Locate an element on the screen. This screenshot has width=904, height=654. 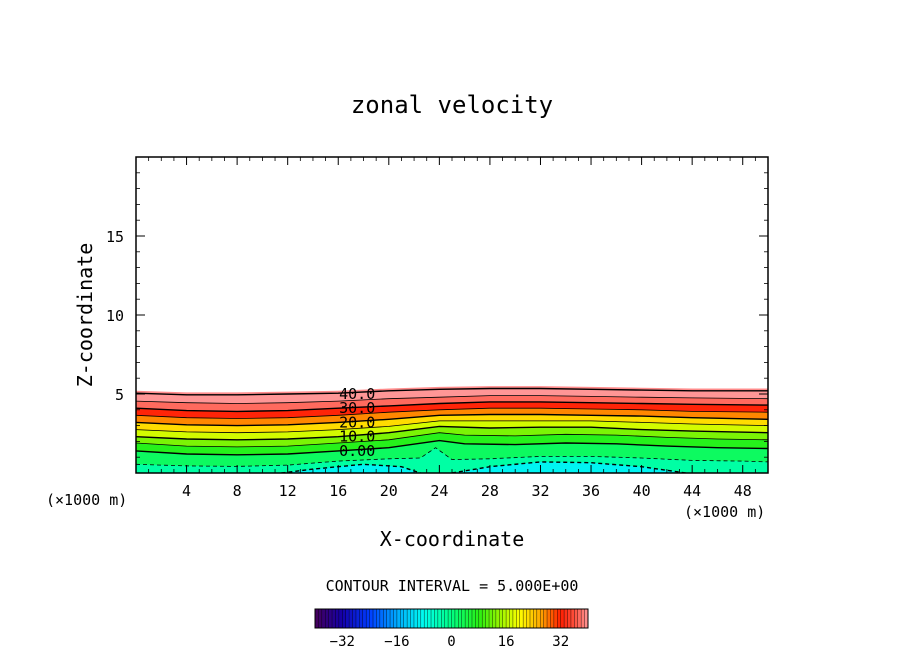
x-tick-label: 4 is located at coordinates (186, 491).